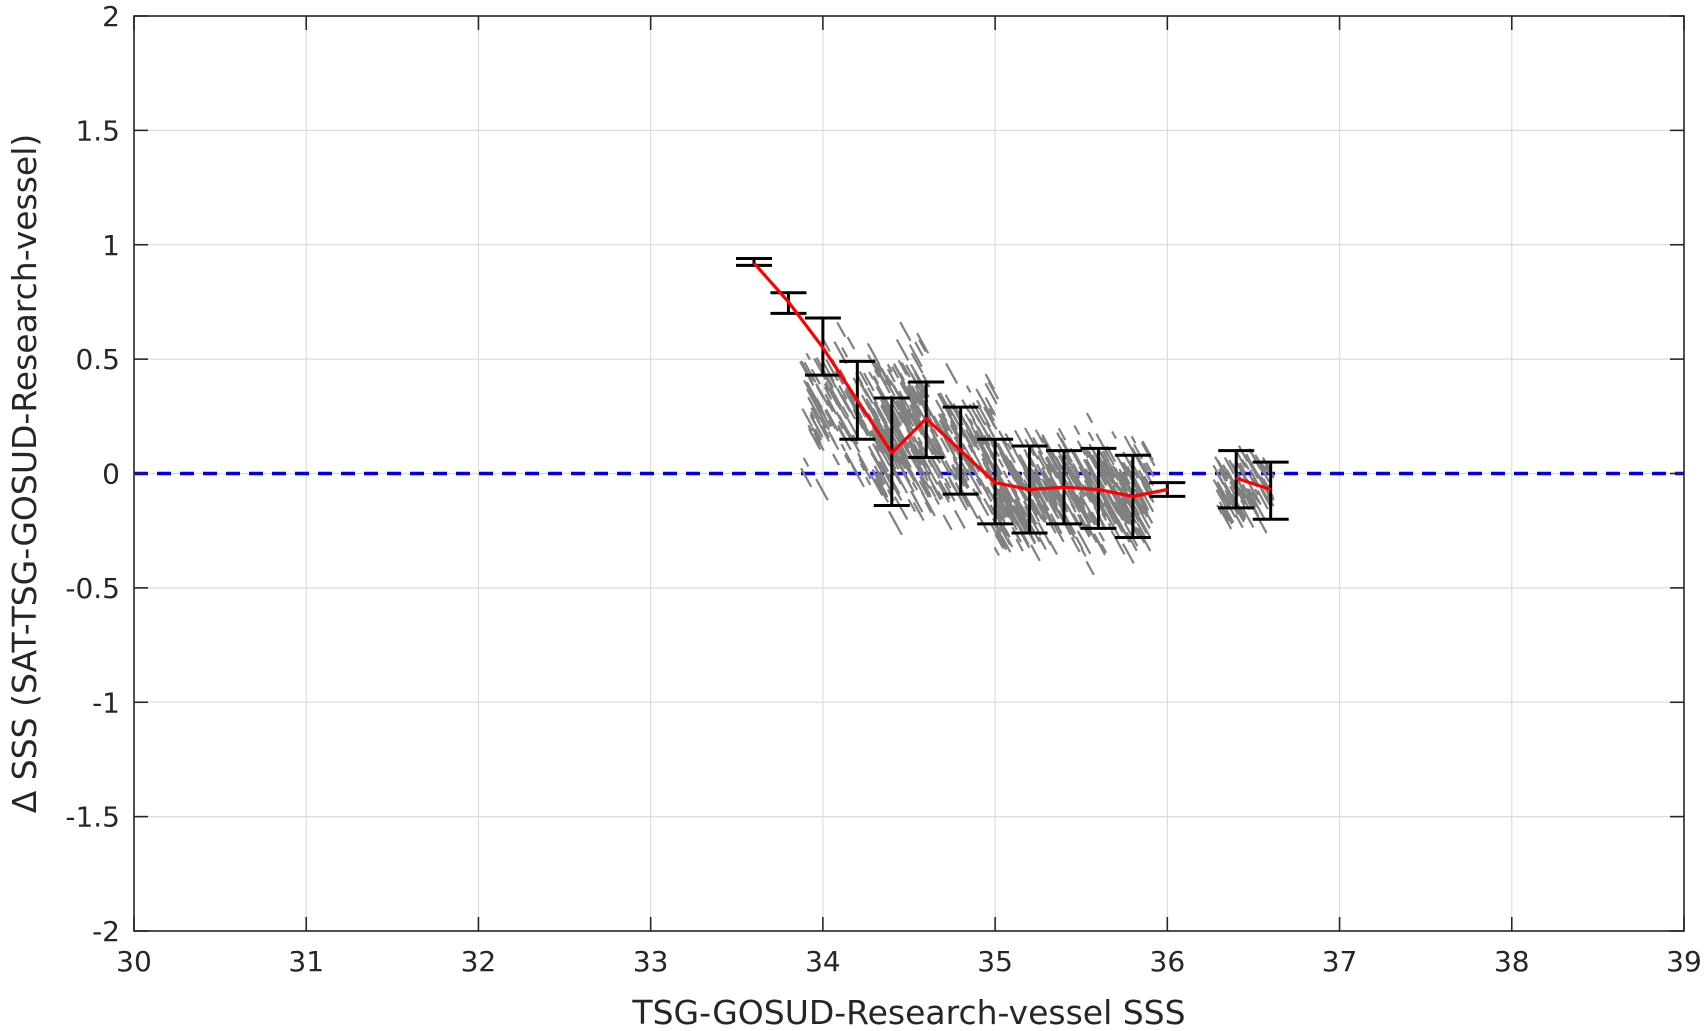 The image size is (1706, 1031). I want to click on x-tick-label: 36, so click(1168, 961).